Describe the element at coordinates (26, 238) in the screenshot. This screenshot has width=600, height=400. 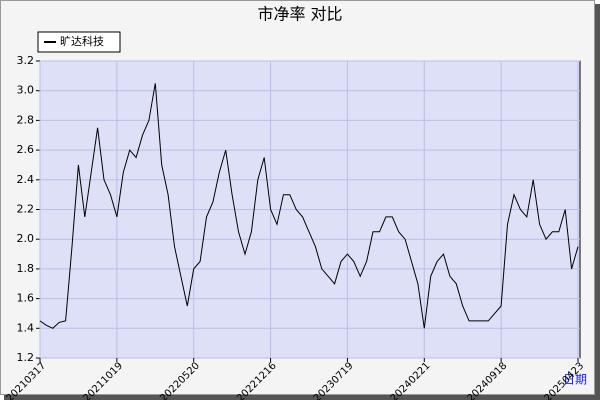
I see `y-tick-label: 2.0` at that location.